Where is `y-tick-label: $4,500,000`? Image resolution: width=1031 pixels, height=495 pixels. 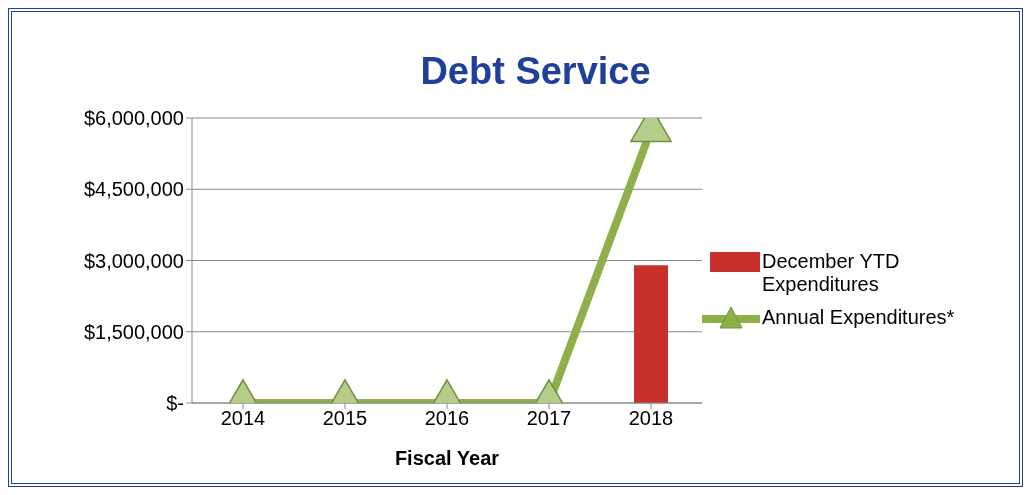 y-tick-label: $4,500,000 is located at coordinates (133, 189).